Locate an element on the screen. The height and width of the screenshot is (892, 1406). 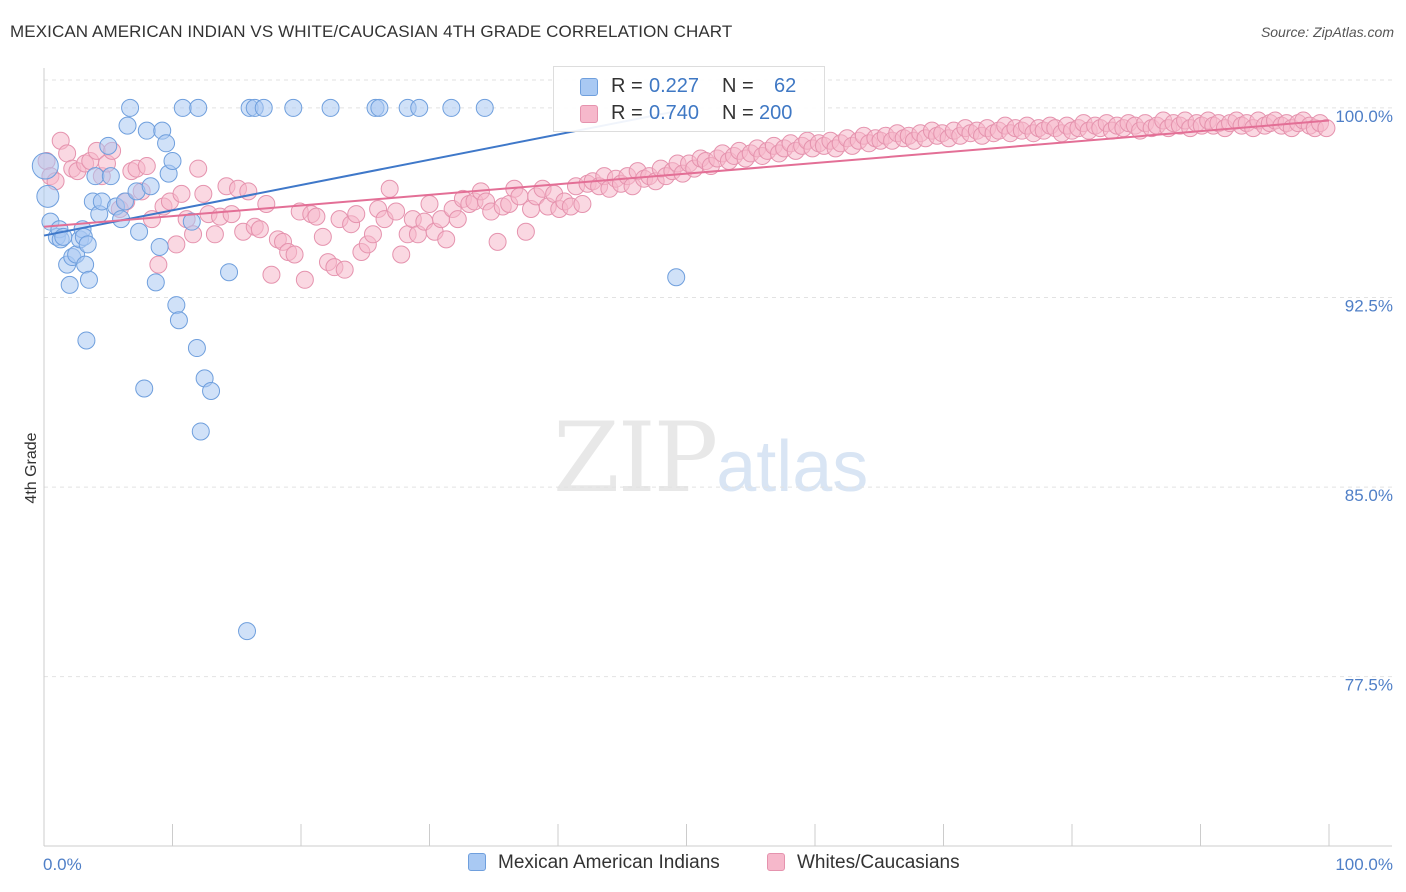
source-label: Source: ZipAtlas.com is located at coordinates (1327, 32).